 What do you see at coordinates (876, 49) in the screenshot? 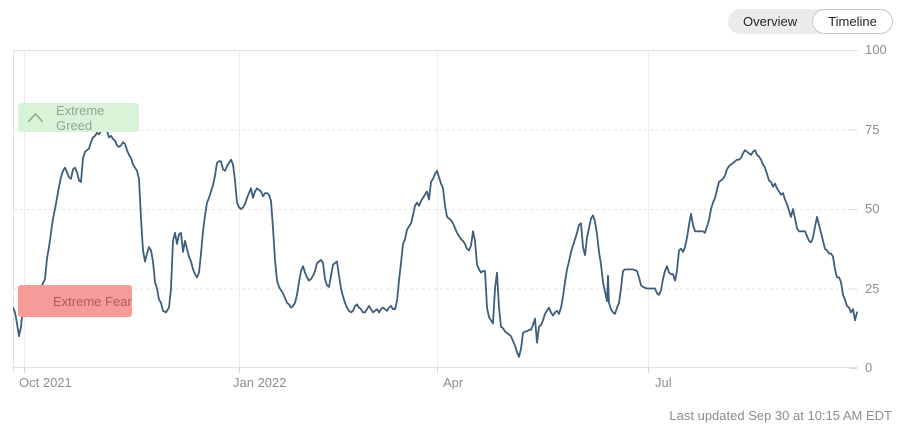
I see `y-axis-label: 100` at bounding box center [876, 49].